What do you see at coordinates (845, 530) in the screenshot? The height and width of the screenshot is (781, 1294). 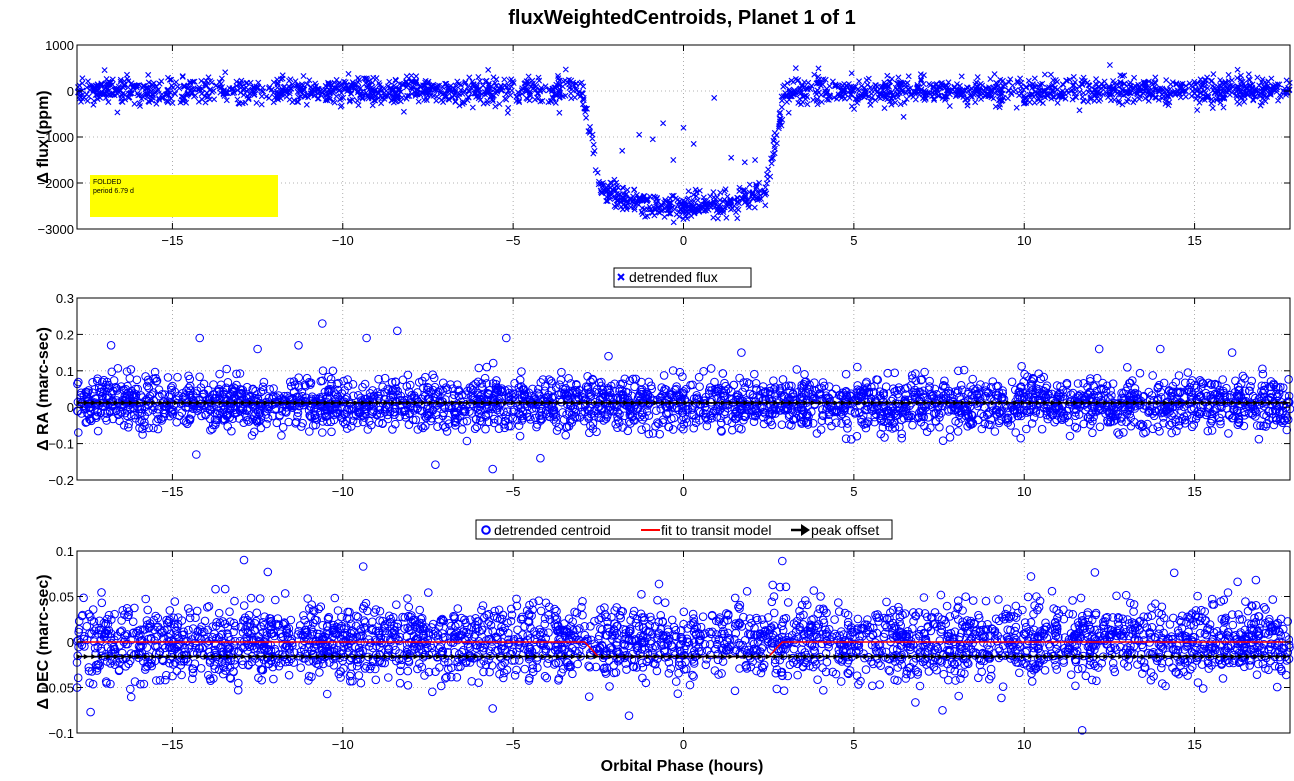 I see `legend-label-peak-offset: peak offset` at bounding box center [845, 530].